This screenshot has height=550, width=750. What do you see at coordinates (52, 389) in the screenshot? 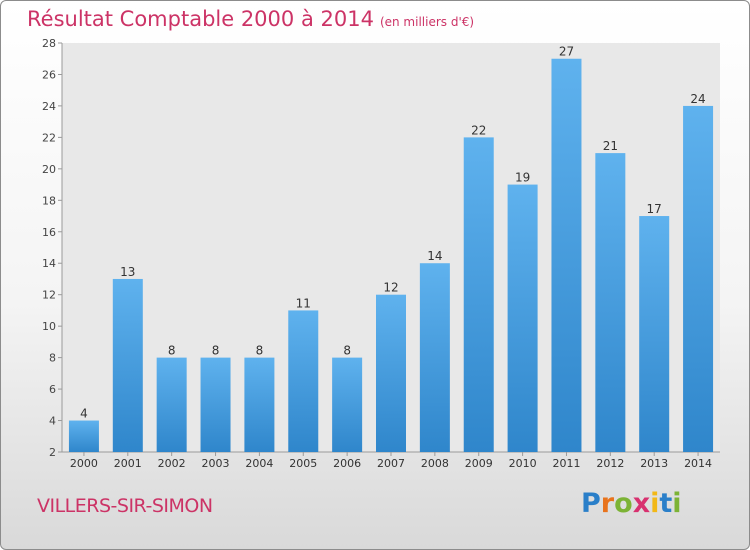
I see `y-tick-label: 6` at bounding box center [52, 389].